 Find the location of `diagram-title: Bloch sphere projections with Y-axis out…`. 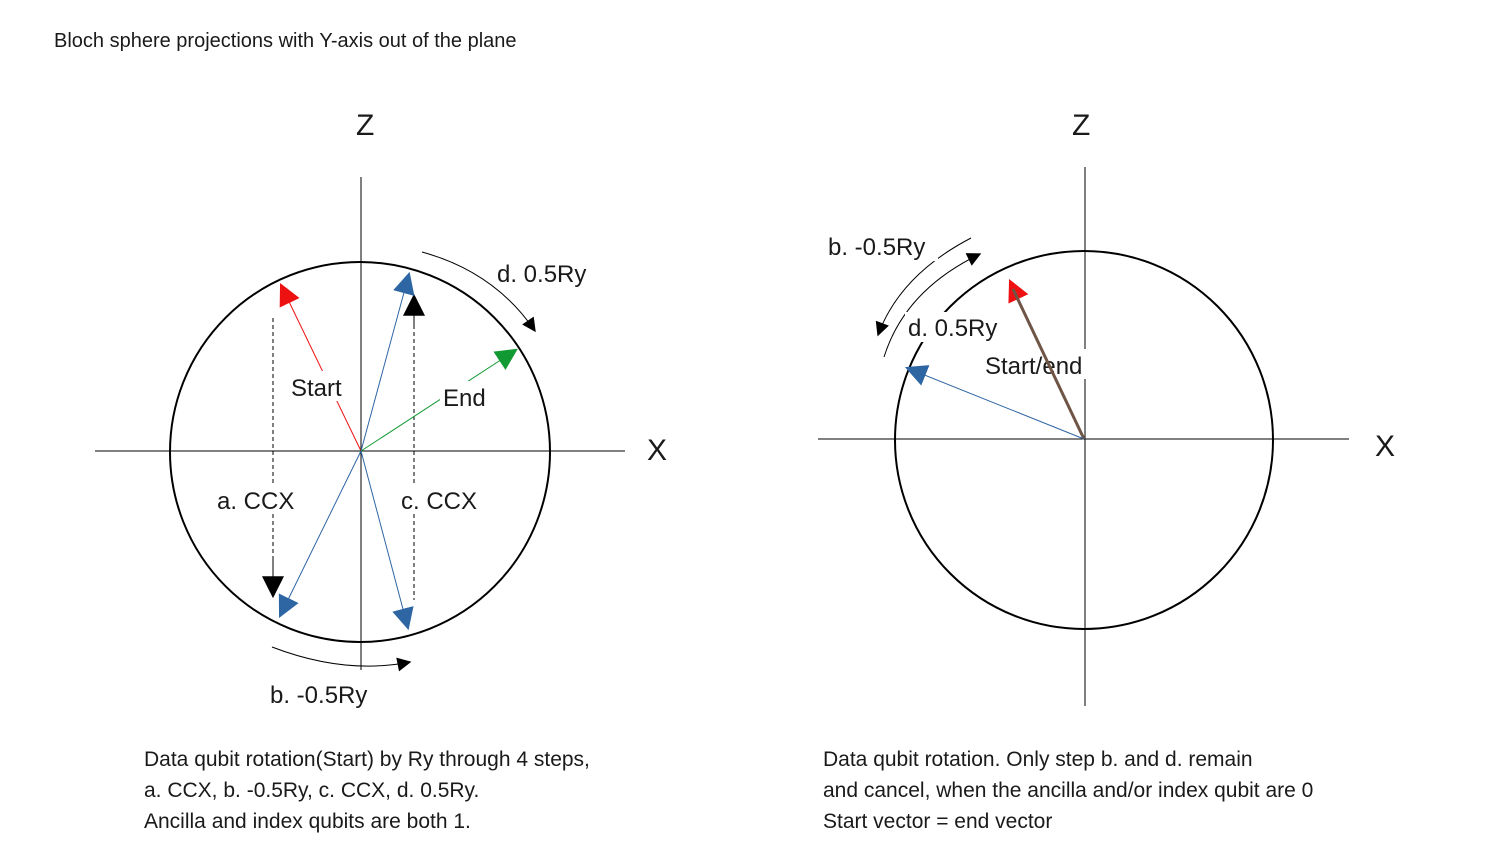

diagram-title: Bloch sphere projections with Y-axis out… is located at coordinates (285, 41).